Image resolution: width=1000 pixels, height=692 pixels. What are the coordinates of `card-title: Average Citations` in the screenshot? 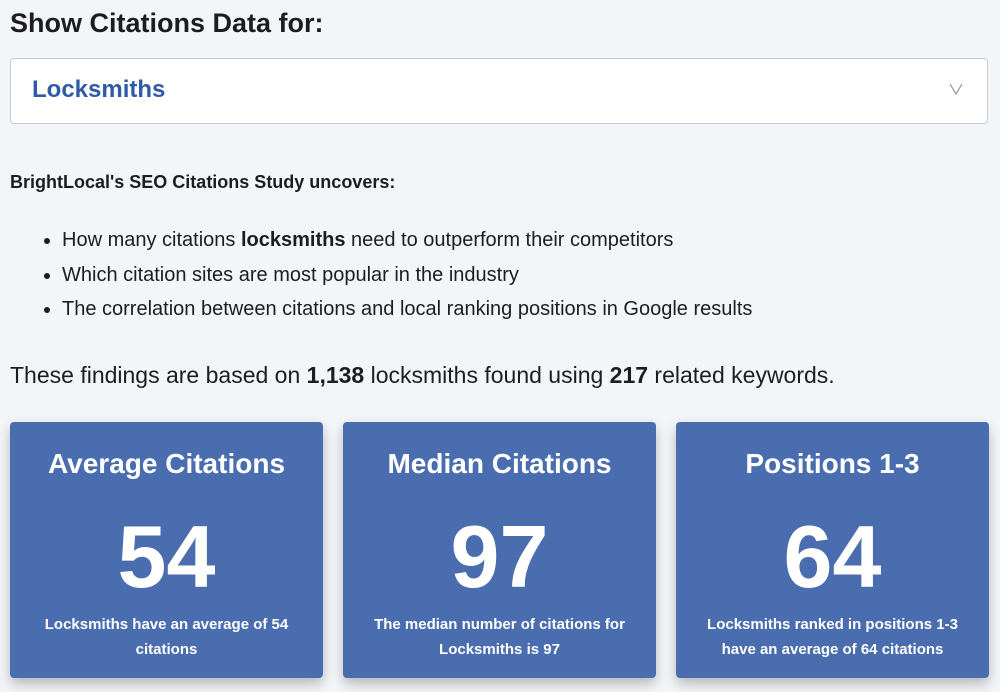 It's located at (166, 463).